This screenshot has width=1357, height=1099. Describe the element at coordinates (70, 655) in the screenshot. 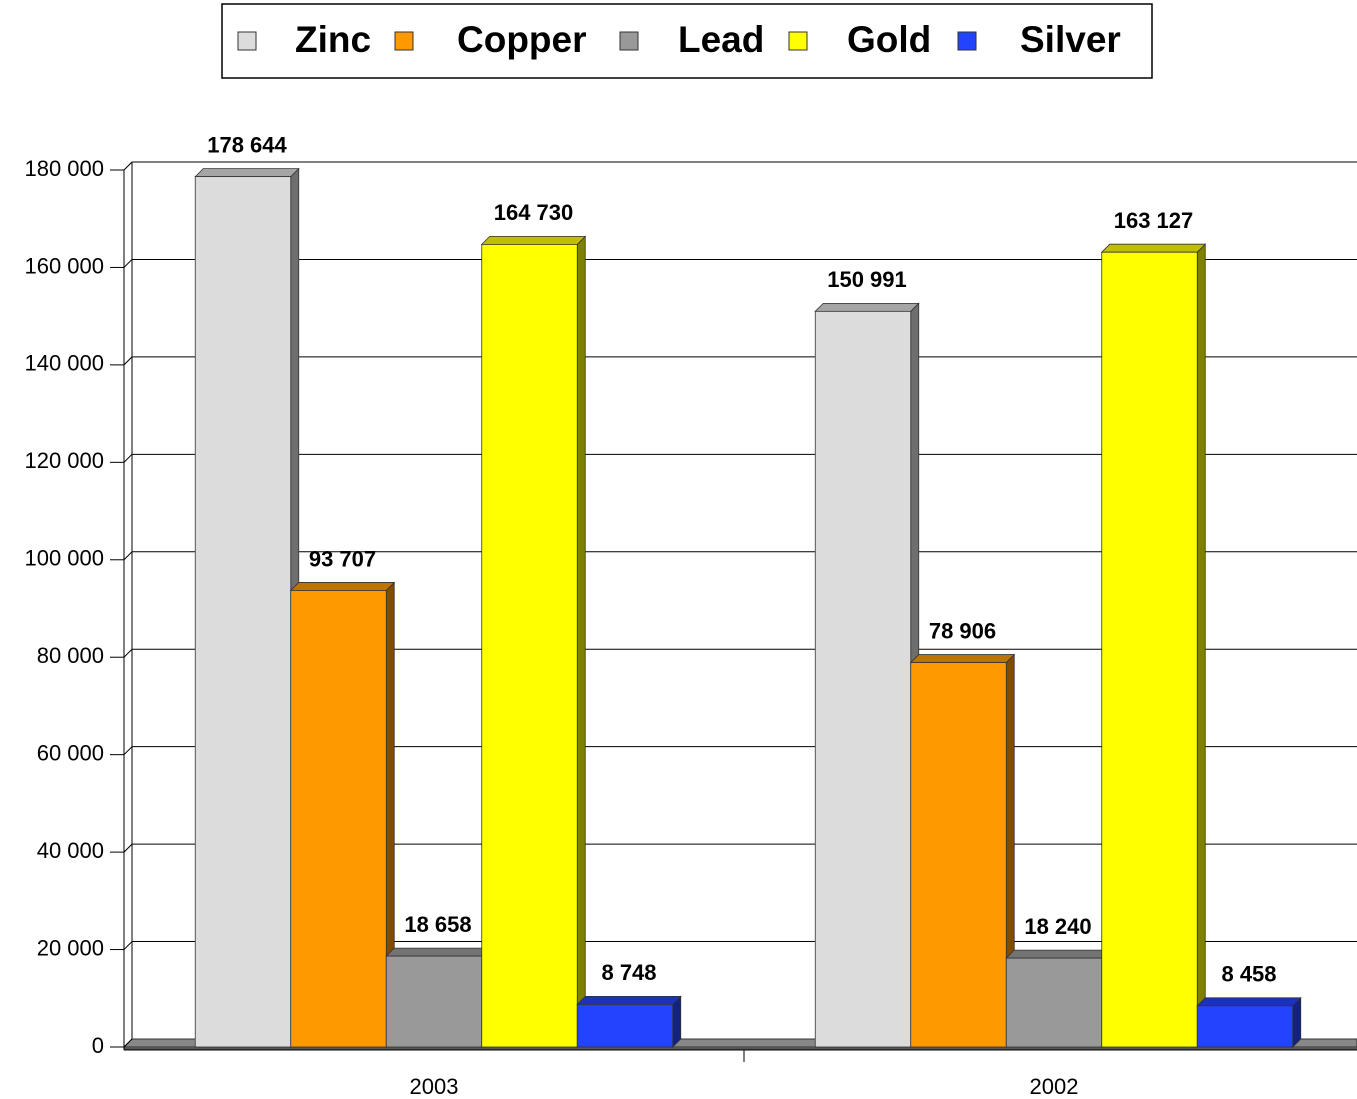

I see `y-tick-label: 80 000` at that location.